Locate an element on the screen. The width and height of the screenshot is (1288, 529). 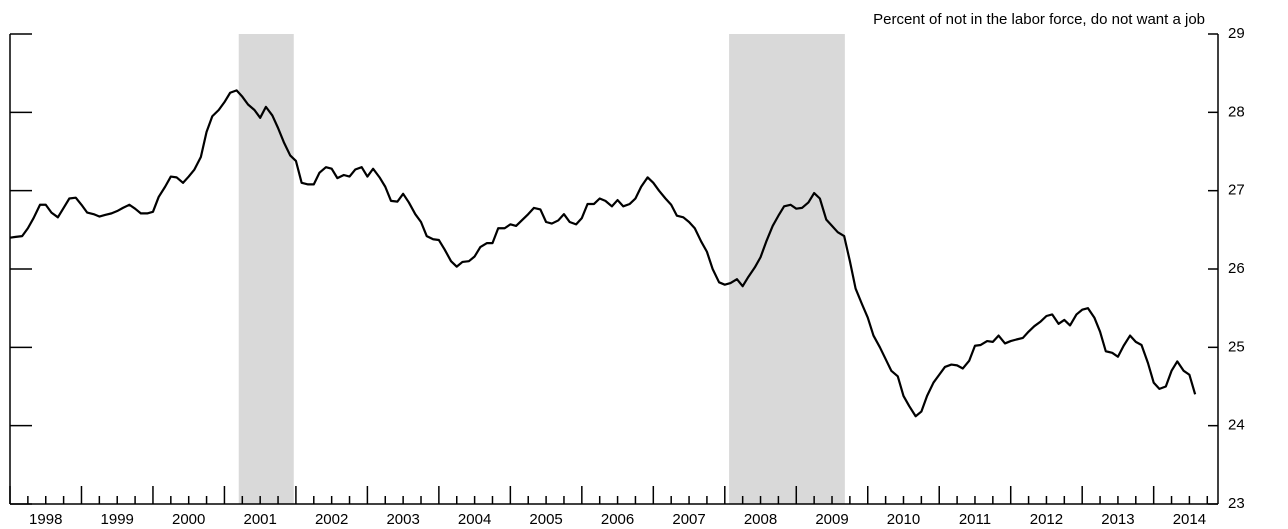
x-tick-label: 2004 is located at coordinates (474, 519).